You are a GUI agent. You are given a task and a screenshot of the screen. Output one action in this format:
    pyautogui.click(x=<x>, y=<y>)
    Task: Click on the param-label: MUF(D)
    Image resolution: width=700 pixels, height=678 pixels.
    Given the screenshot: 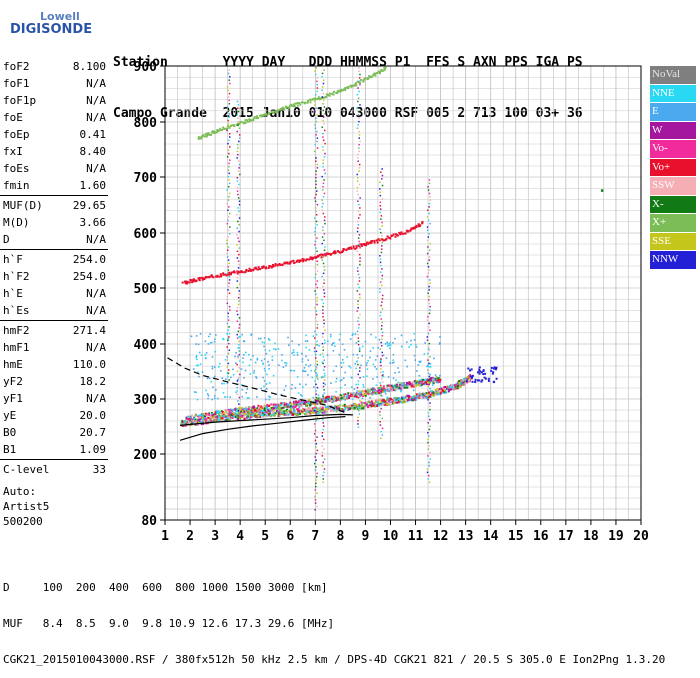 What is the action you would take?
    pyautogui.click(x=23, y=205)
    